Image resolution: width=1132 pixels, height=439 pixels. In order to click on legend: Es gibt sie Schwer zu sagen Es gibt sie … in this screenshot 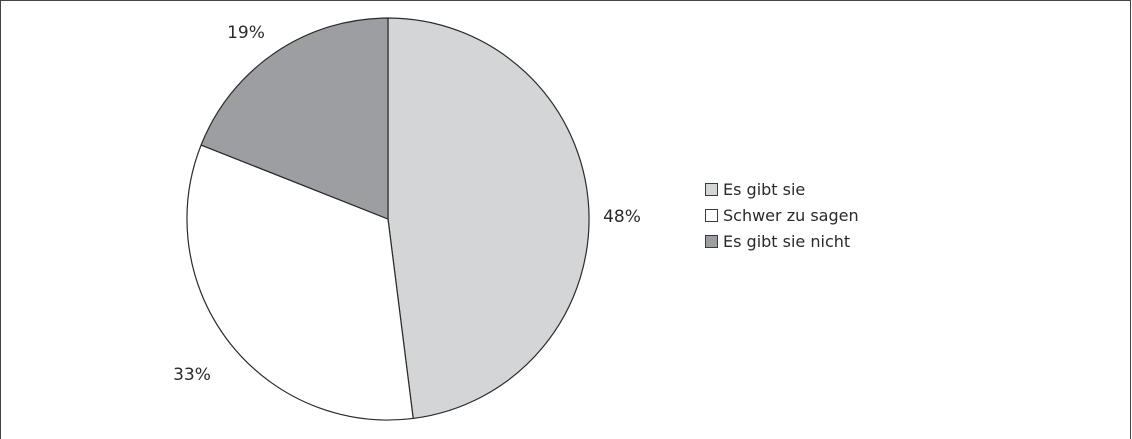, I will do `click(782, 215)`.